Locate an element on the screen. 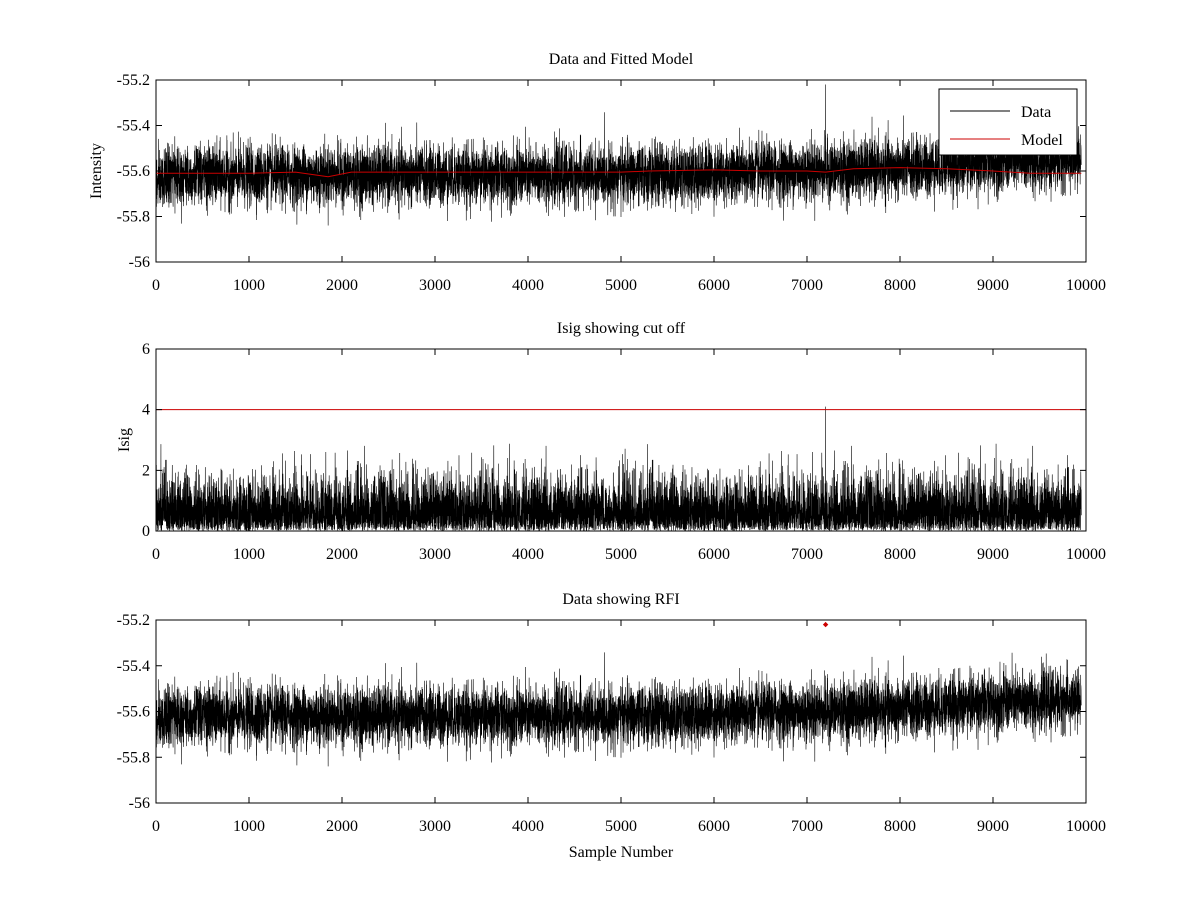  x-axis-label: Sample Number is located at coordinates (621, 852).